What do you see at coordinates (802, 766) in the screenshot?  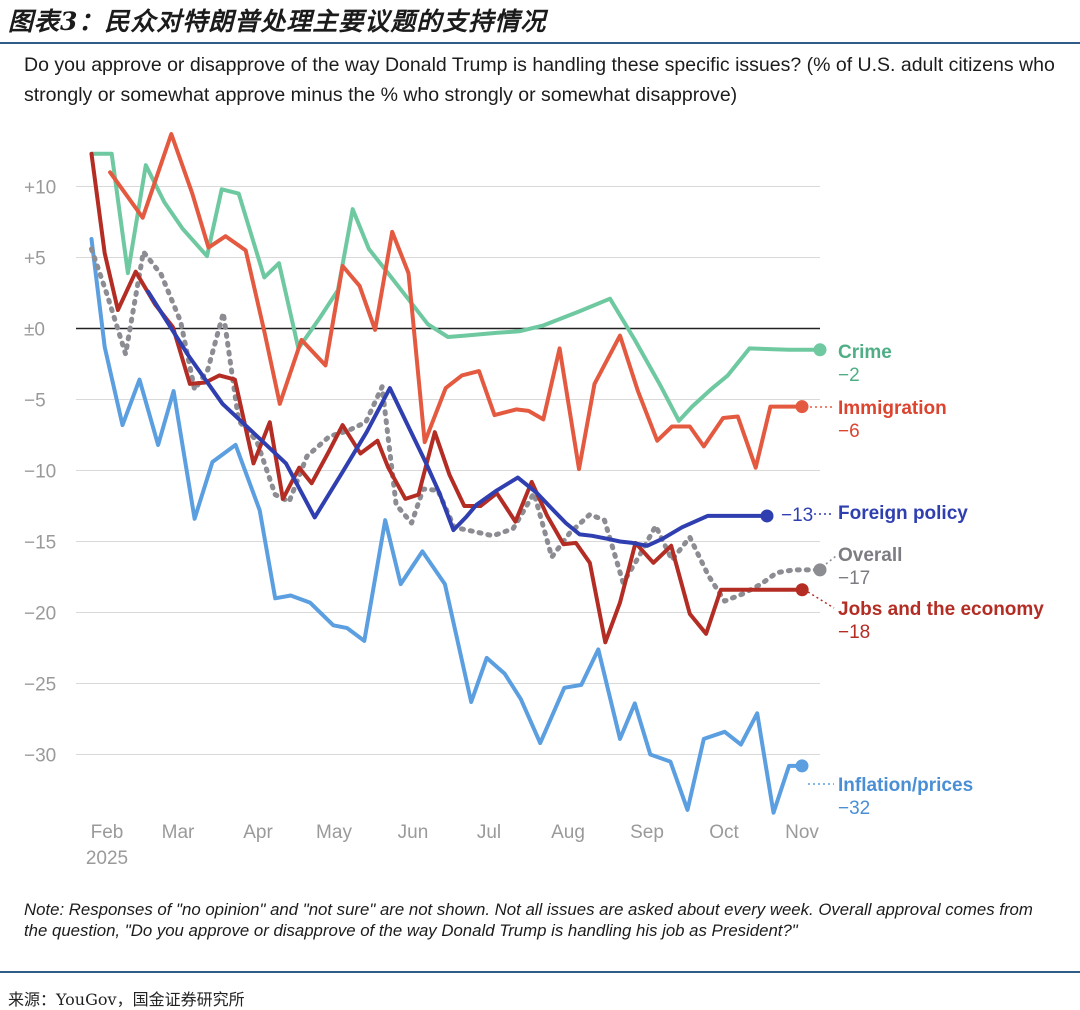 I see `series-end-dot-inflation-prices` at bounding box center [802, 766].